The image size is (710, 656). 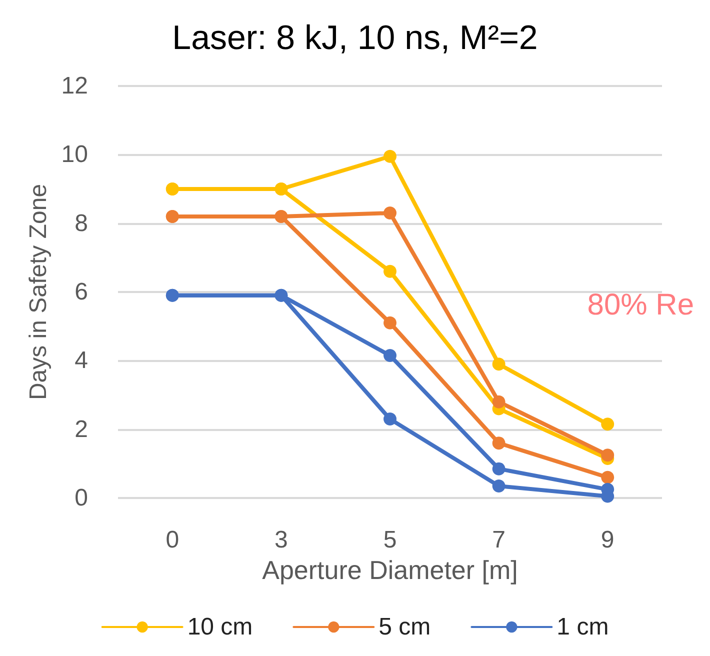 I want to click on legend-label: 10 cm, so click(x=220, y=627).